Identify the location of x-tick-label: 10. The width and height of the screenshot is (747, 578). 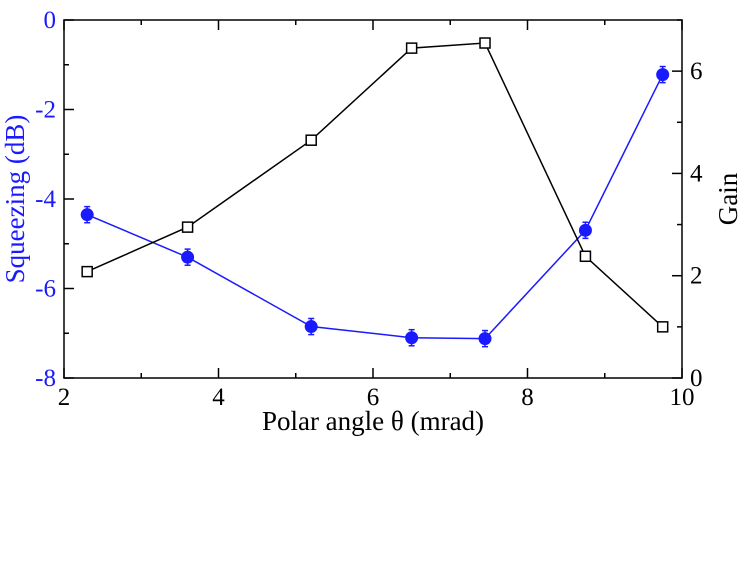
(682, 397).